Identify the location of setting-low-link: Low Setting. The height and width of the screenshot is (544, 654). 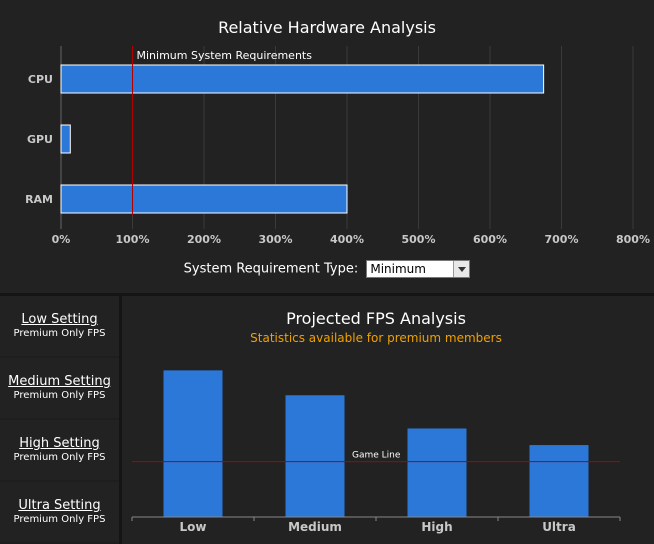
(59, 319).